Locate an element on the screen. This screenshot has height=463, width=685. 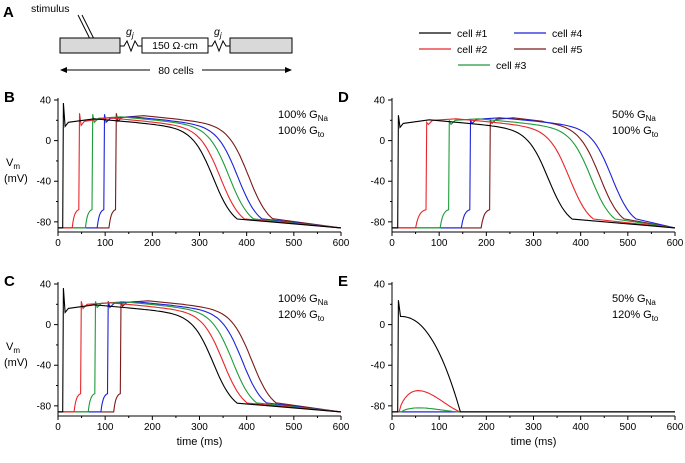
arrow-head-right is located at coordinates (288, 70).